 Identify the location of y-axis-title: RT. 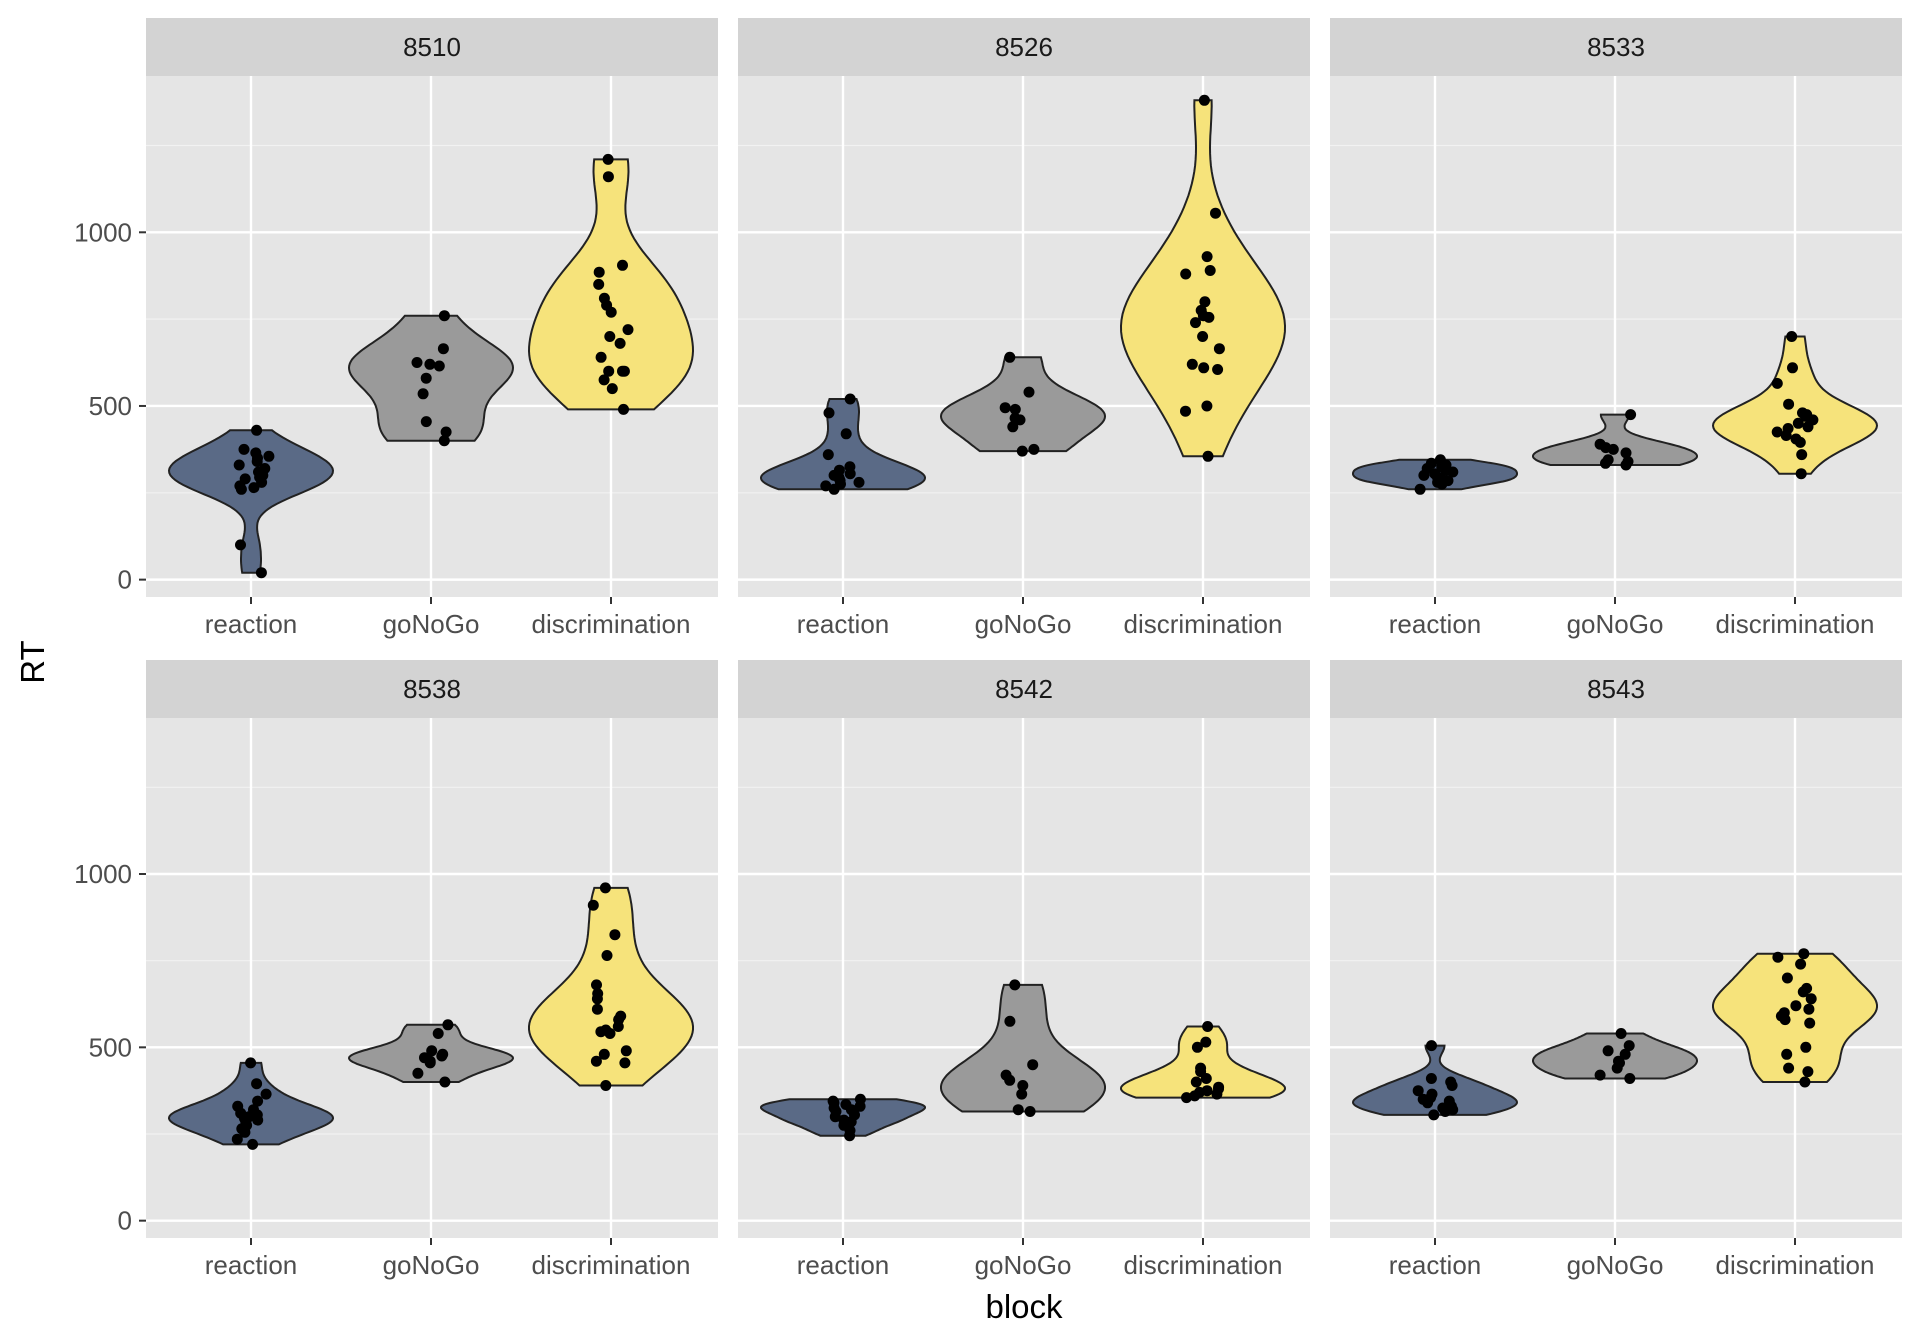
(32, 661).